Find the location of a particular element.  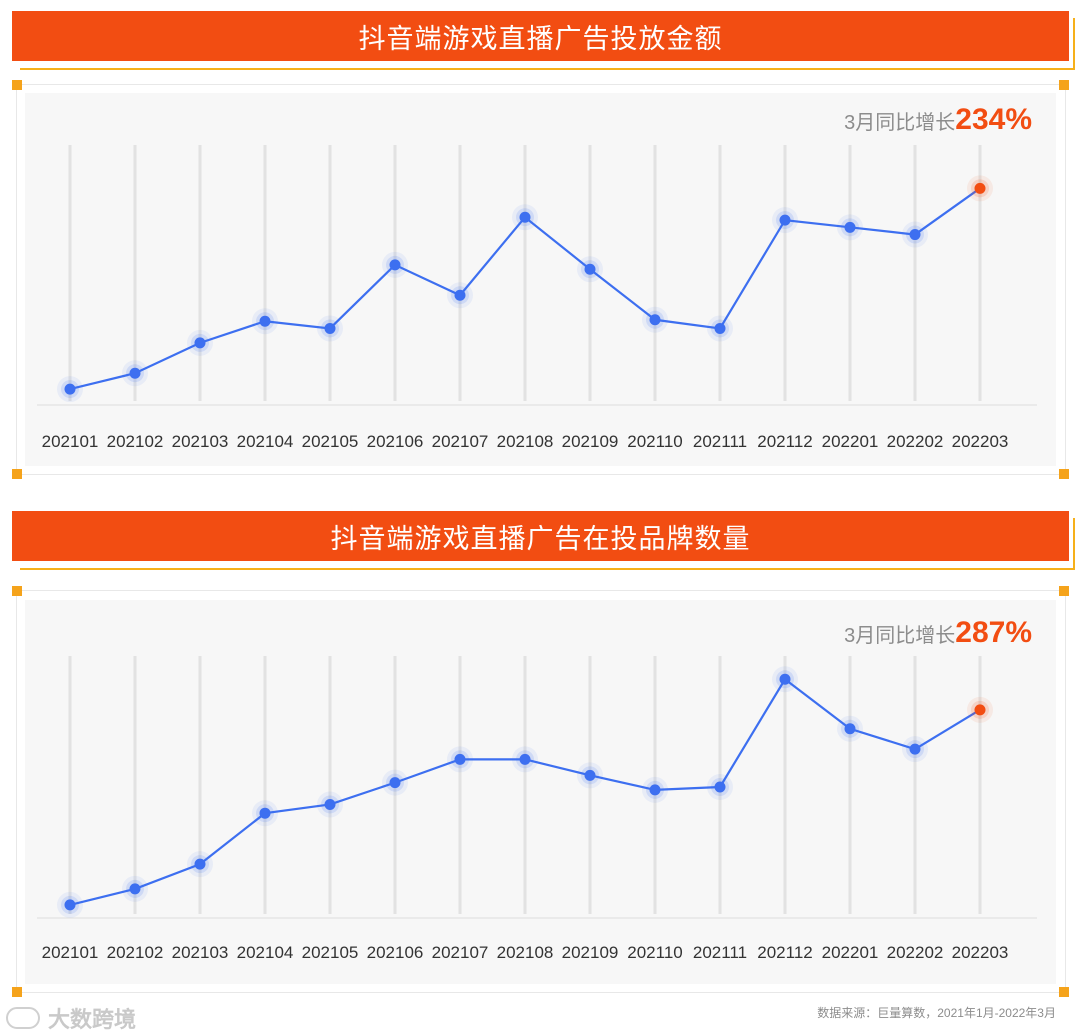

chart-1-growth: 3月同比增长 234% is located at coordinates (938, 120).